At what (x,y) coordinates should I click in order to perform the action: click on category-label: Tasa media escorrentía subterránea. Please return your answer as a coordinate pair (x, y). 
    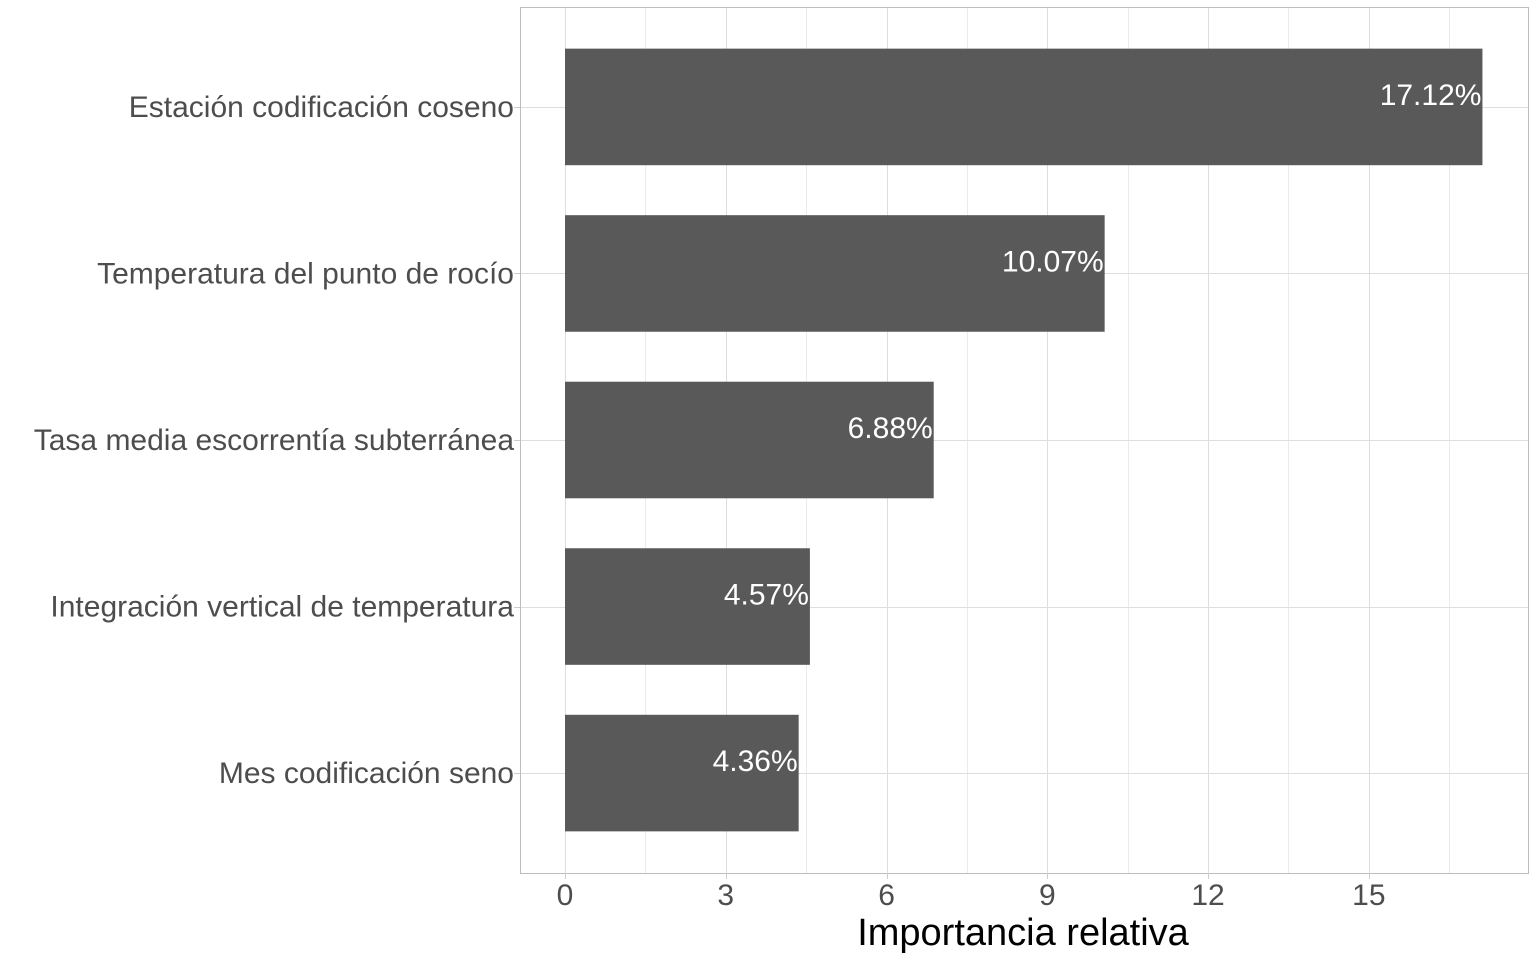
    Looking at the image, I should click on (274, 440).